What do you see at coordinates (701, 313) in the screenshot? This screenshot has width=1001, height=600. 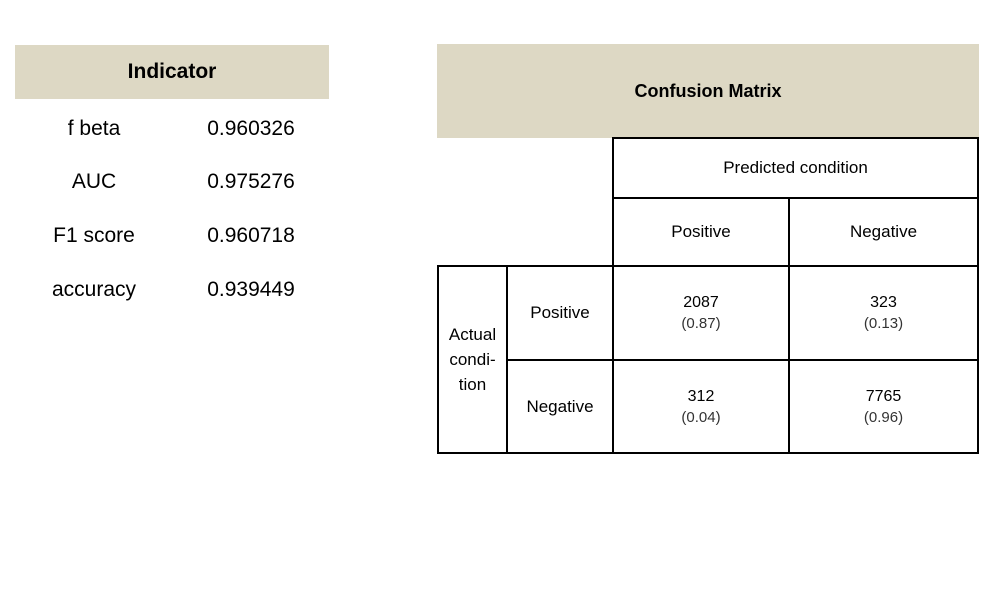 I see `true-positive-cell: 2087 (0.87)` at bounding box center [701, 313].